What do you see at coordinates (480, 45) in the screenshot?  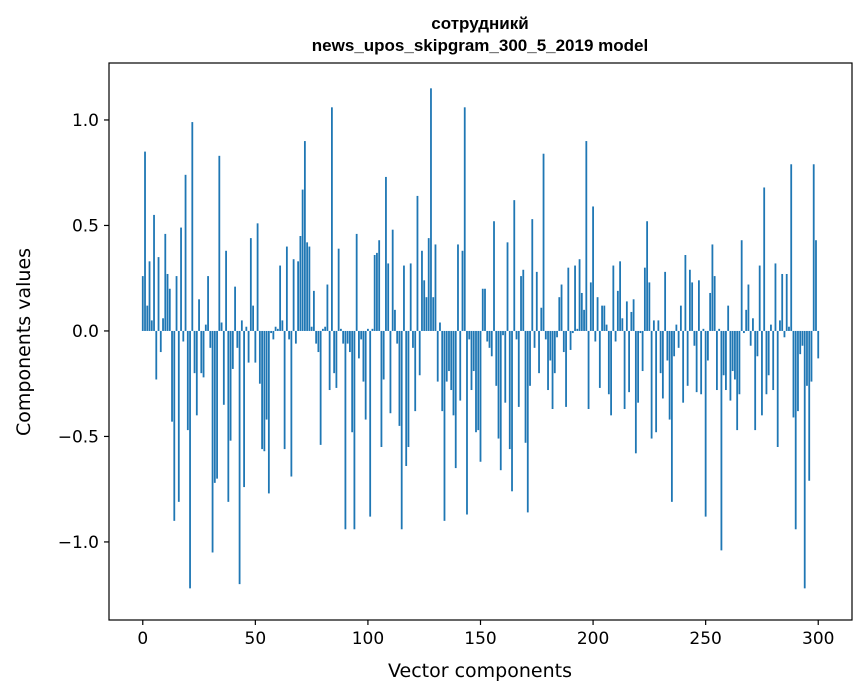 I see `chart-subtitle: news_upos_skipgram_300_5_2019 model` at bounding box center [480, 45].